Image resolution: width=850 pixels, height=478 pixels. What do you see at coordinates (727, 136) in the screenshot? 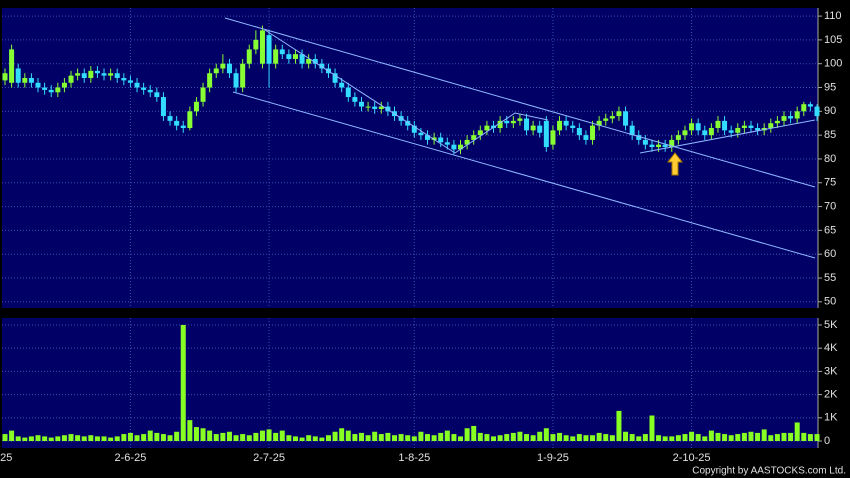
I see `trend-line` at bounding box center [727, 136].